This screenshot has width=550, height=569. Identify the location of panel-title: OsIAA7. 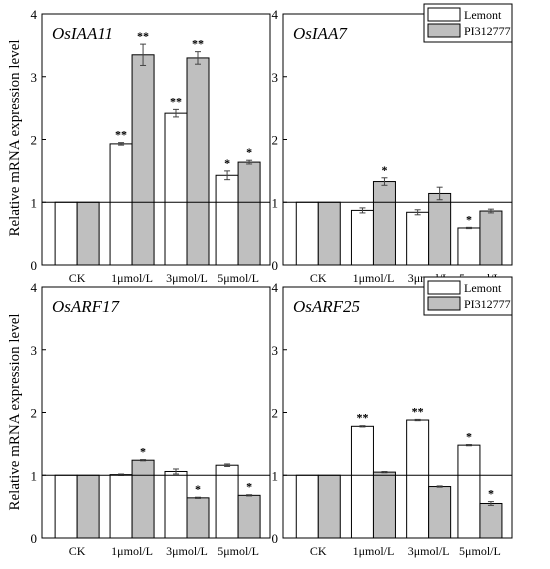
(320, 33).